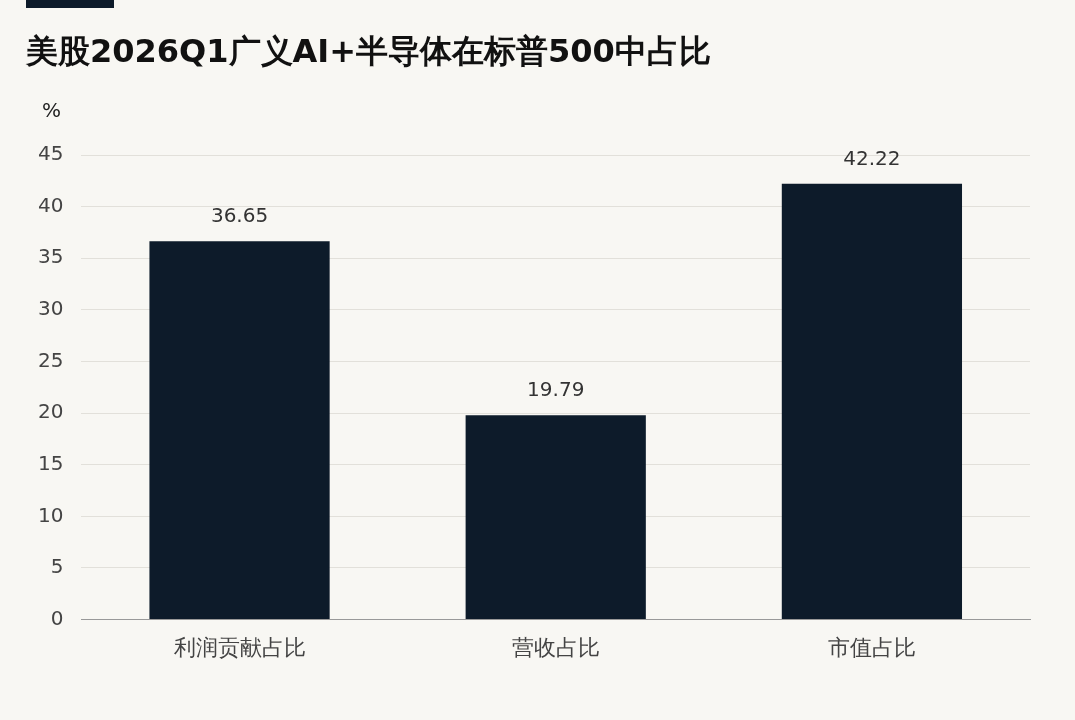 This screenshot has height=720, width=1075. What do you see at coordinates (51, 256) in the screenshot?
I see `y-tick-label: 35` at bounding box center [51, 256].